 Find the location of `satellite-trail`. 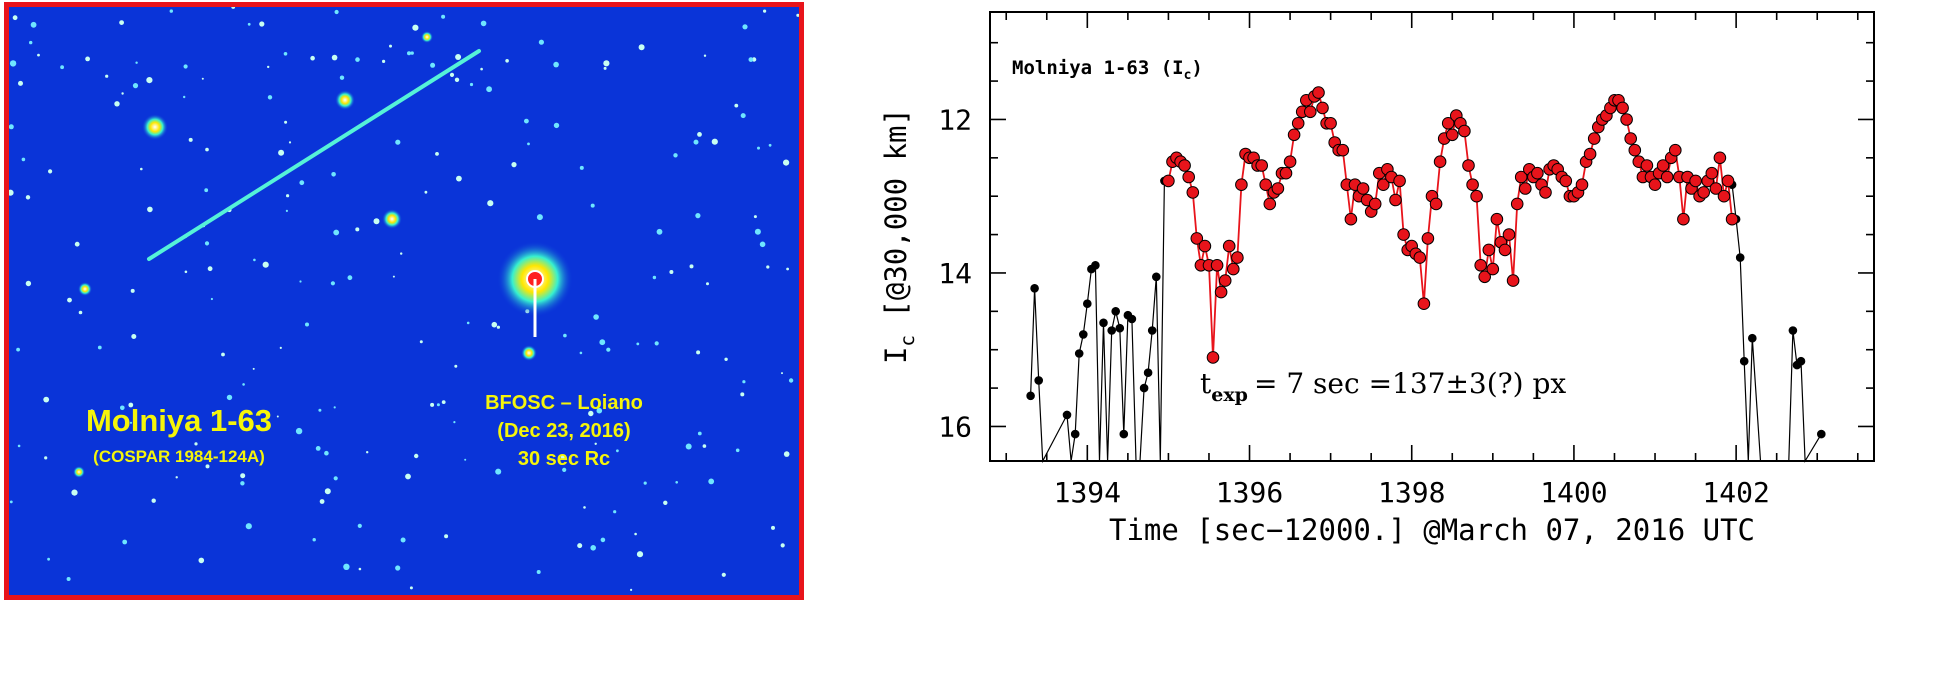

satellite-trail is located at coordinates (314, 155).